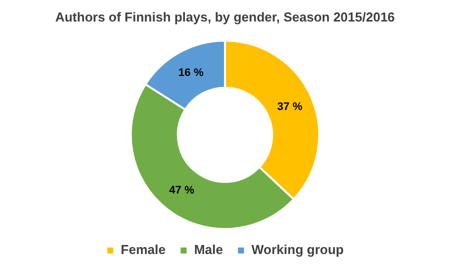 The height and width of the screenshot is (271, 450). Describe the element at coordinates (225, 16) in the screenshot. I see `chart-title: Authors of Finnish plays, by gender, Season 2015/2016` at that location.